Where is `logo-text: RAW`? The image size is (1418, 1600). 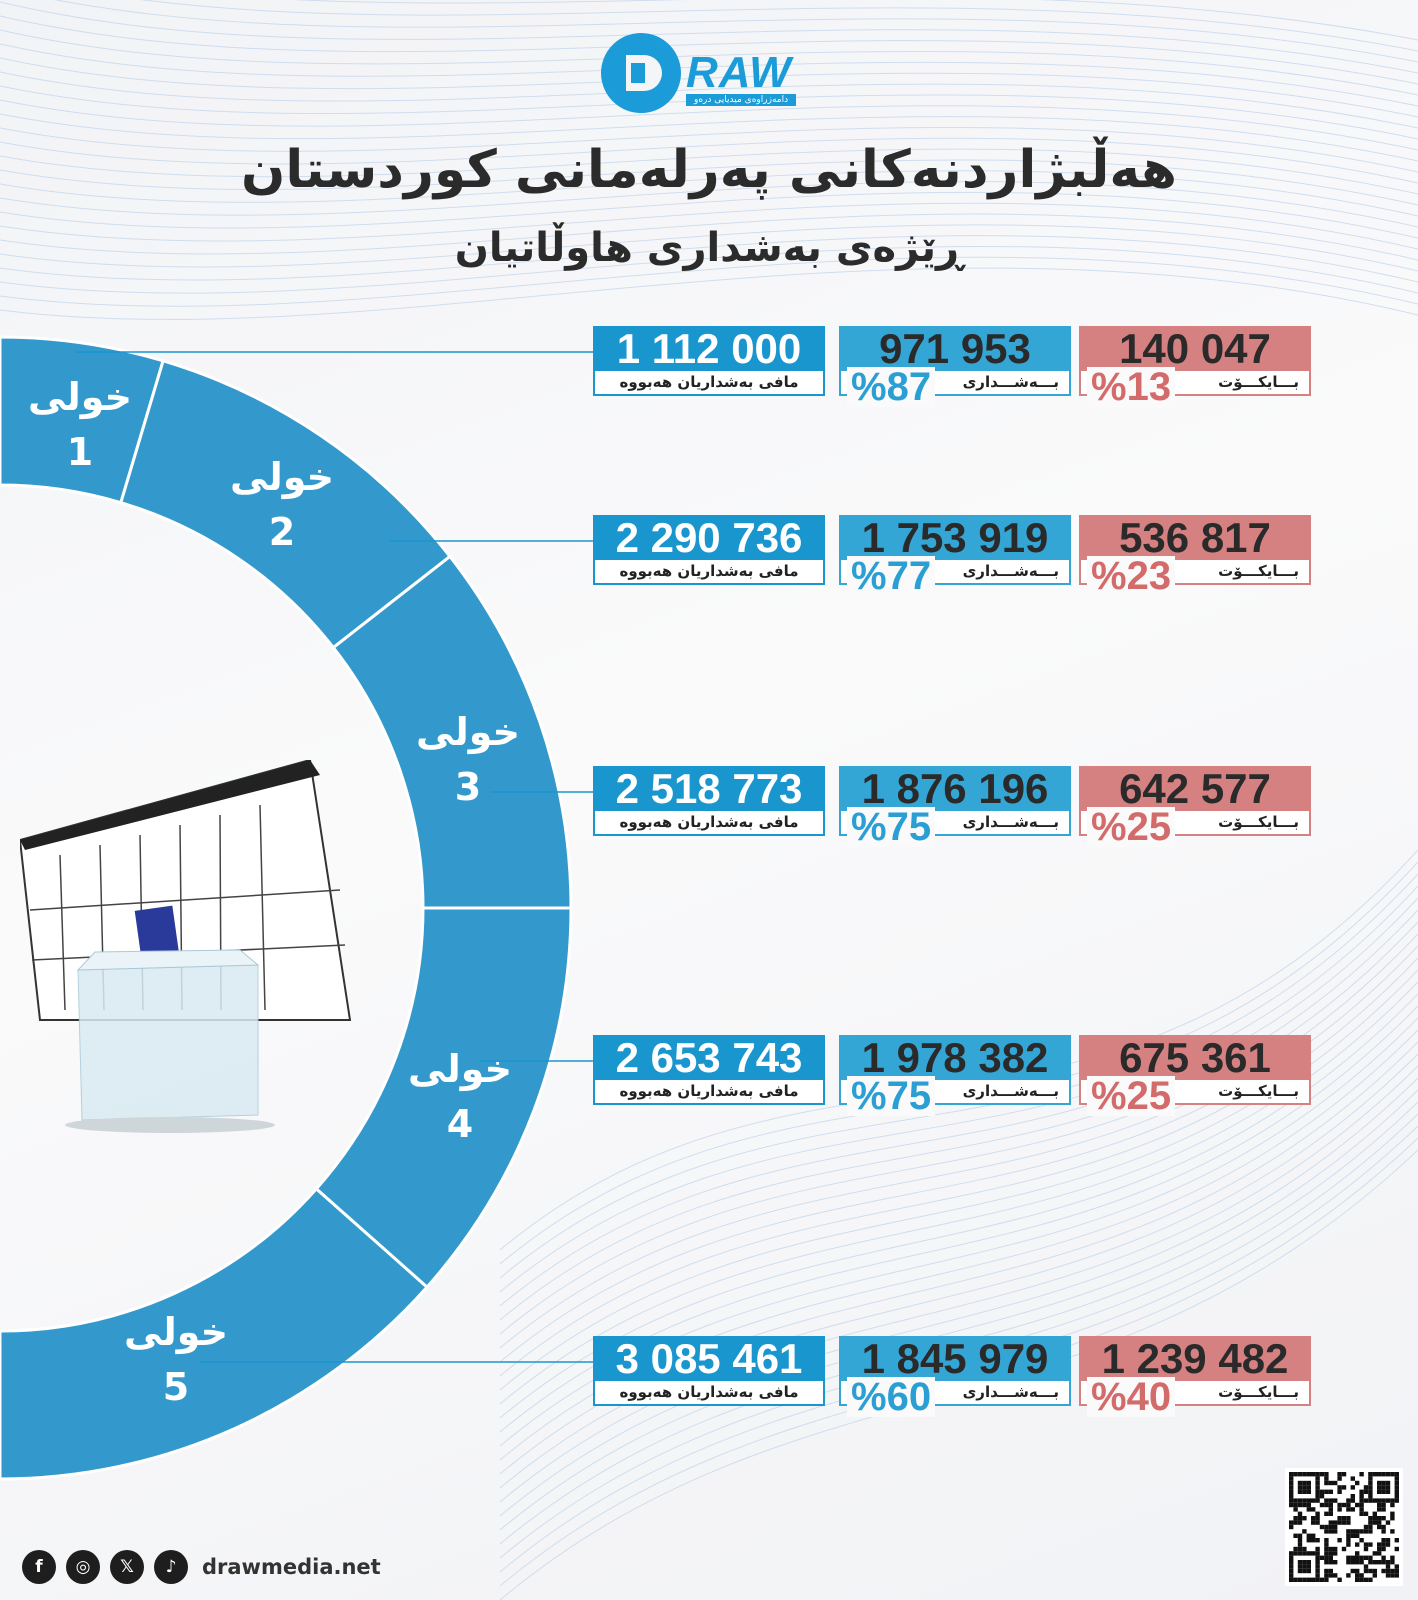 logo-text: RAW is located at coordinates (739, 72).